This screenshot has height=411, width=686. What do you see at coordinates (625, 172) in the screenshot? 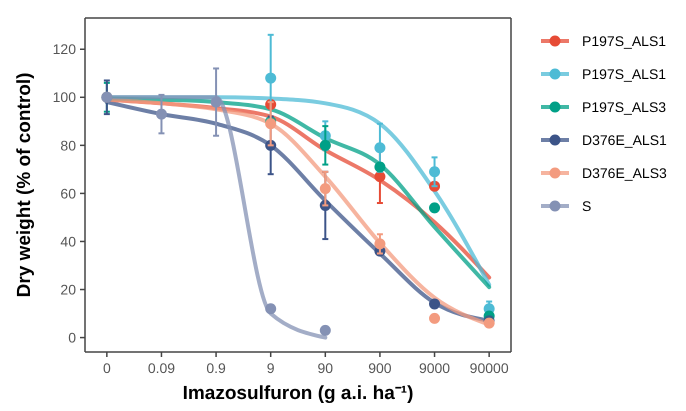
I see `legend-label: D376E_ALS3` at bounding box center [625, 172].